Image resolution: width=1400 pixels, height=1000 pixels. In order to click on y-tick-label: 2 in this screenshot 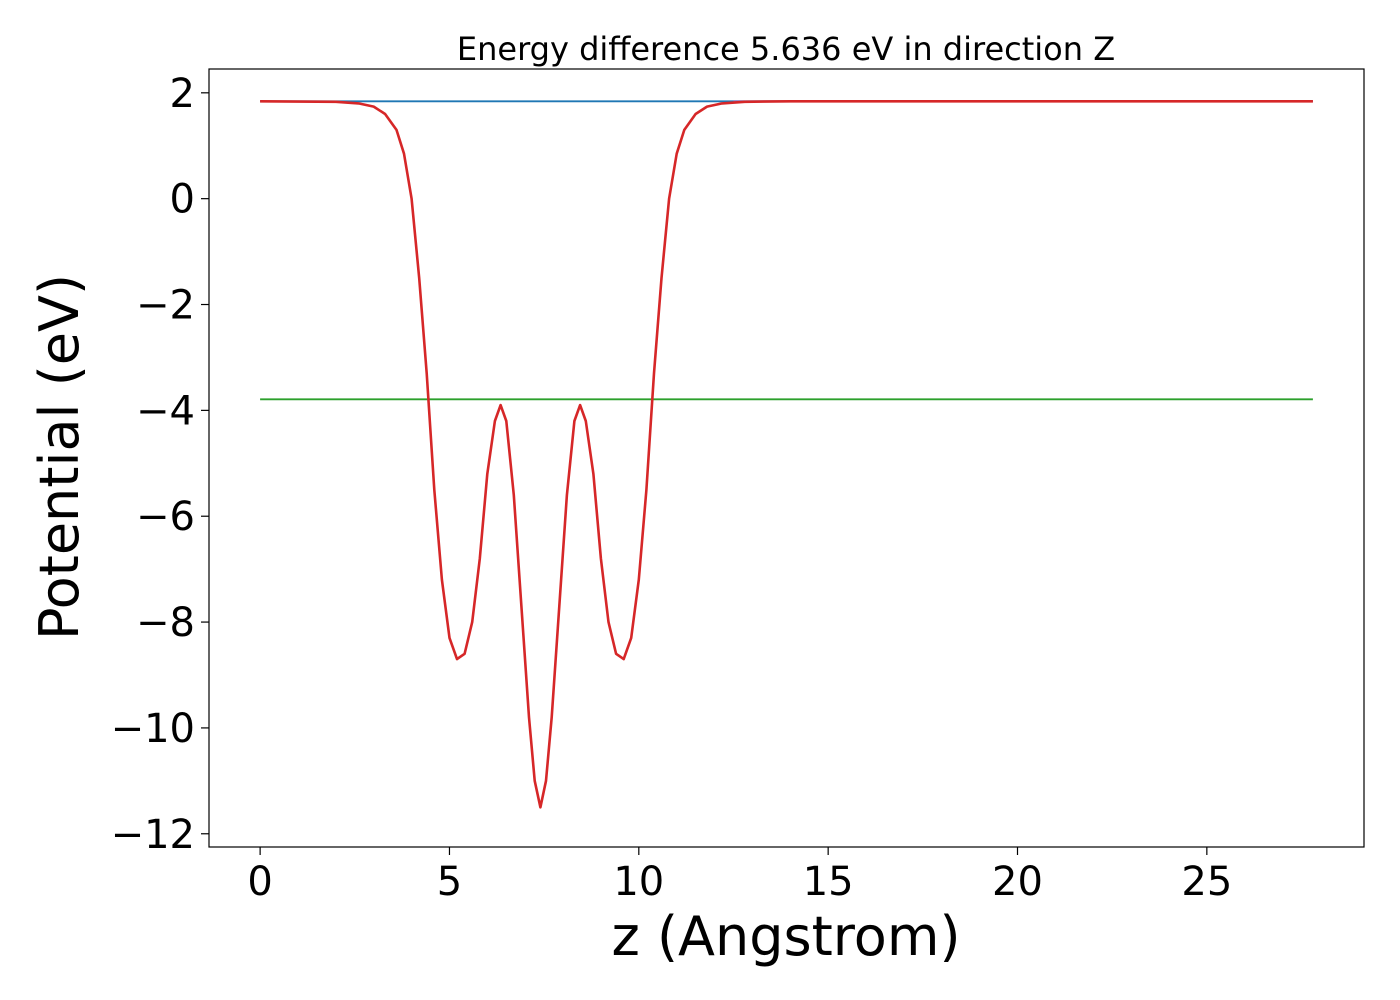, I will do `click(182, 94)`.